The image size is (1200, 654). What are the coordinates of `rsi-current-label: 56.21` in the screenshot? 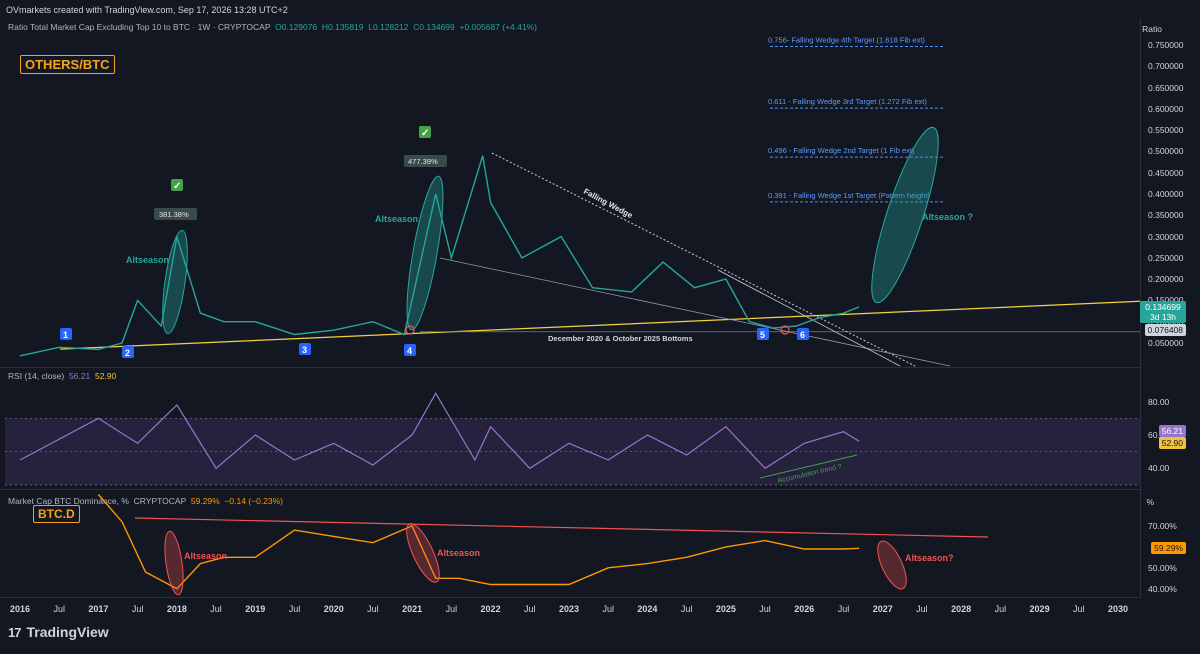 It's located at (1172, 431).